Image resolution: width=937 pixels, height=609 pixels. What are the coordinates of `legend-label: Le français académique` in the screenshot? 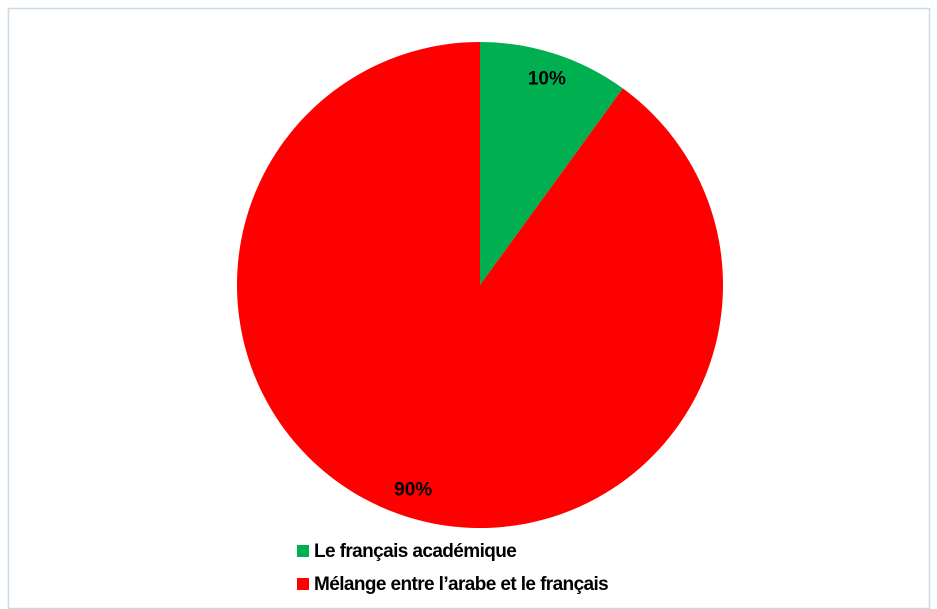 It's located at (415, 551).